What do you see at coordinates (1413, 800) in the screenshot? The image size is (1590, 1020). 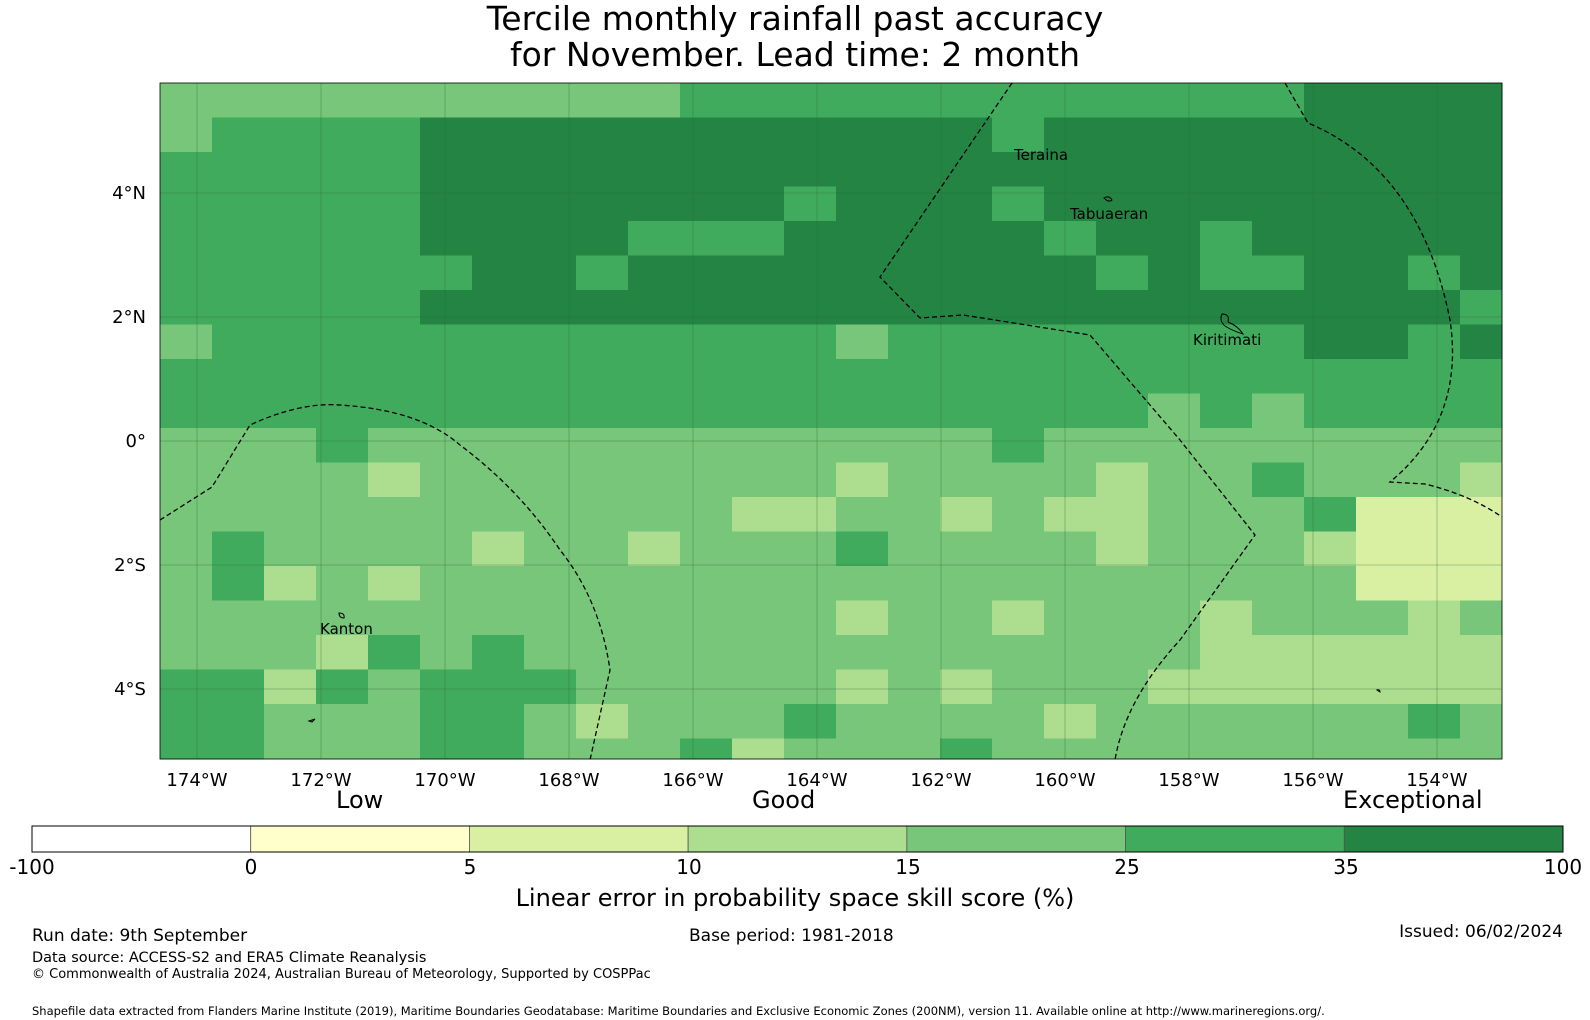 I see `colorbar-qual-exceptional: Exceptional` at bounding box center [1413, 800].